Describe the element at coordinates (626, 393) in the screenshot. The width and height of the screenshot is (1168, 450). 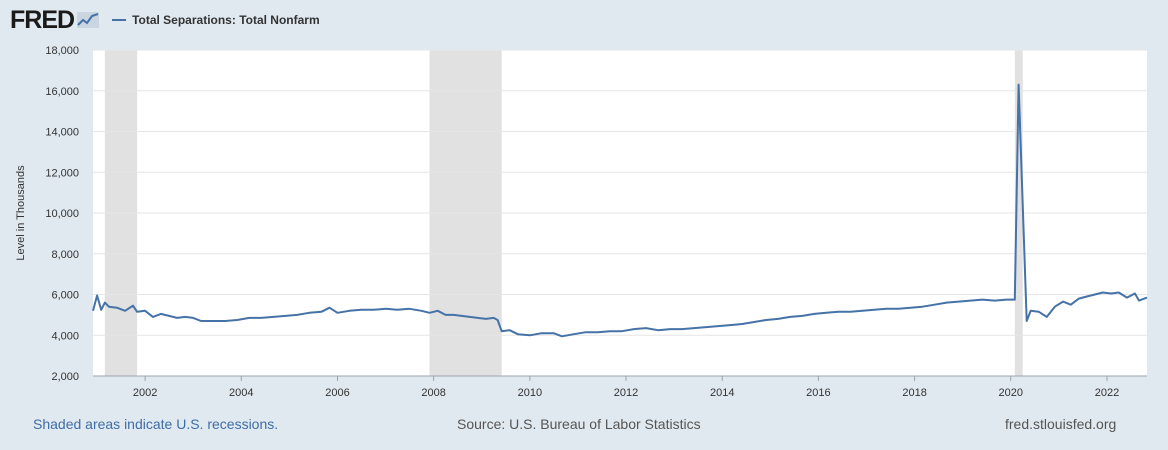
I see `x-tick-label: 2012` at that location.